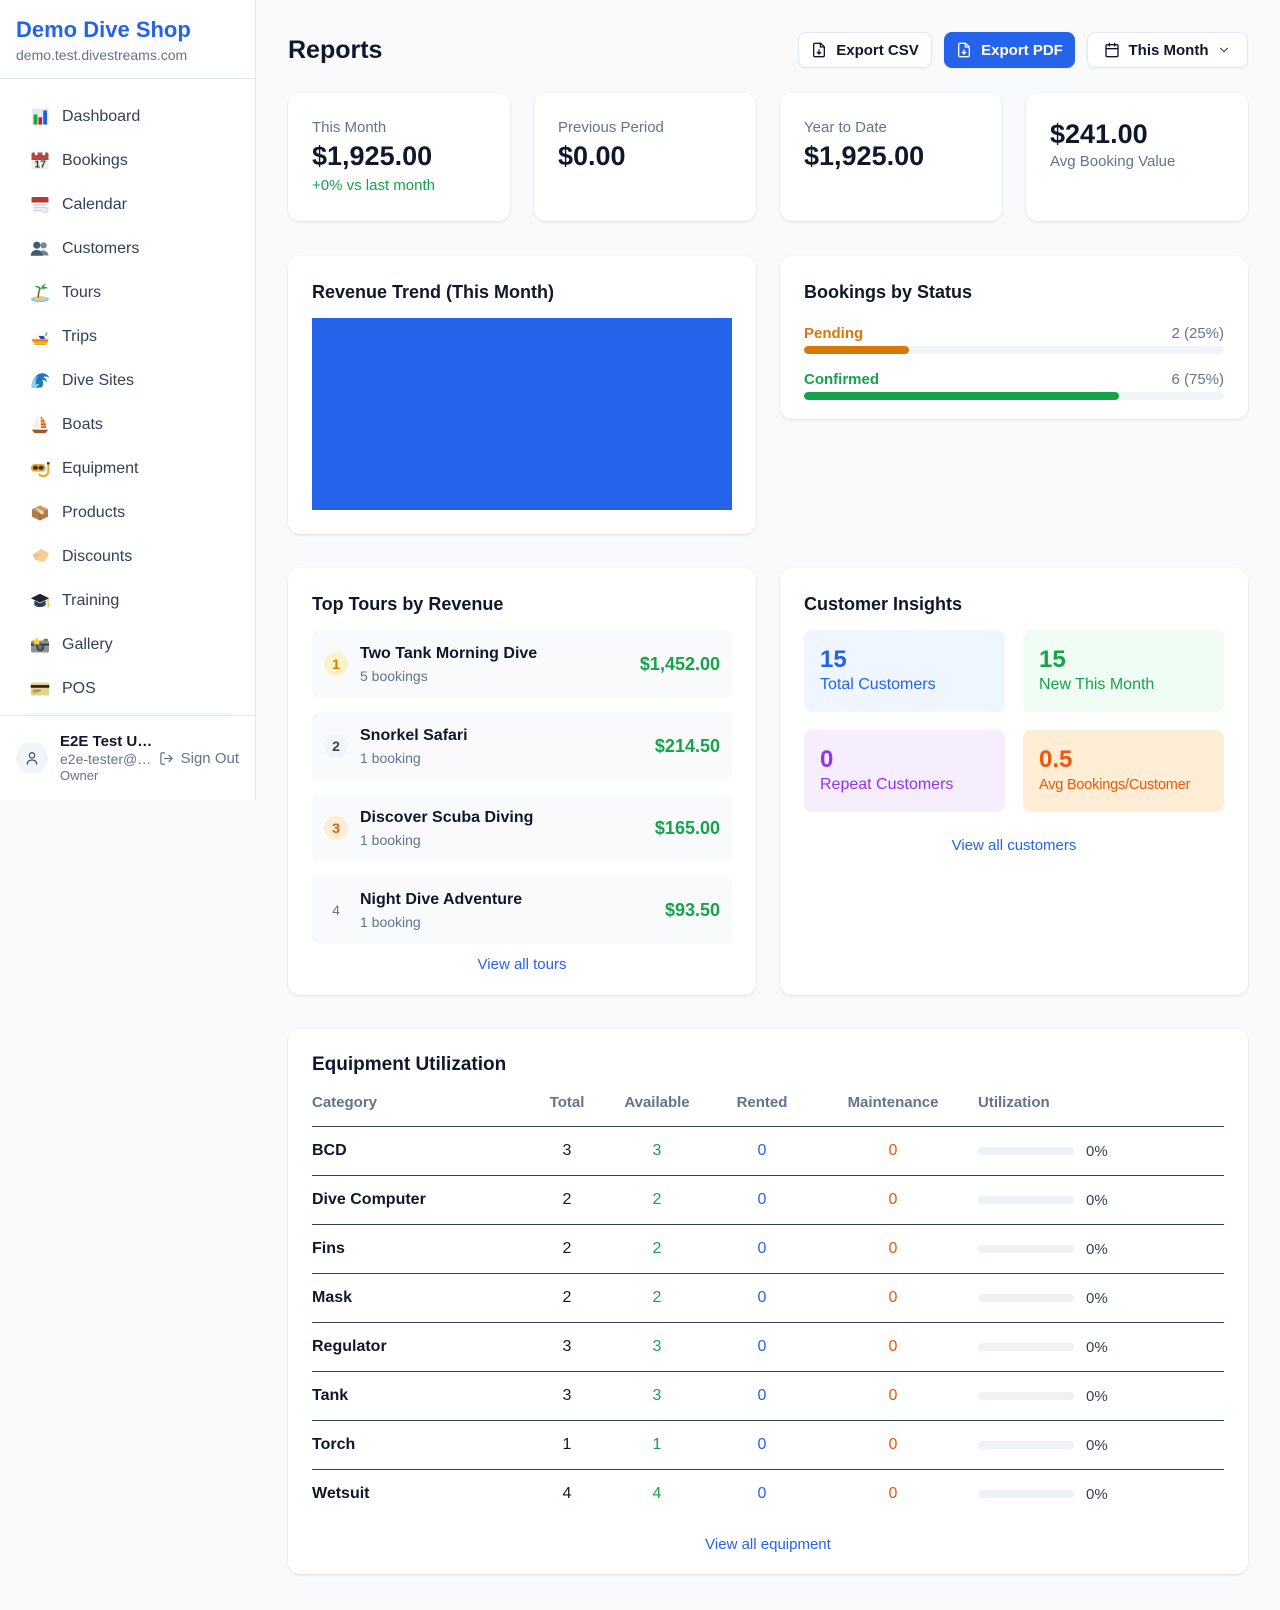 The width and height of the screenshot is (1280, 1610). What do you see at coordinates (40, 165) in the screenshot?
I see `svg-text: 17` at bounding box center [40, 165].